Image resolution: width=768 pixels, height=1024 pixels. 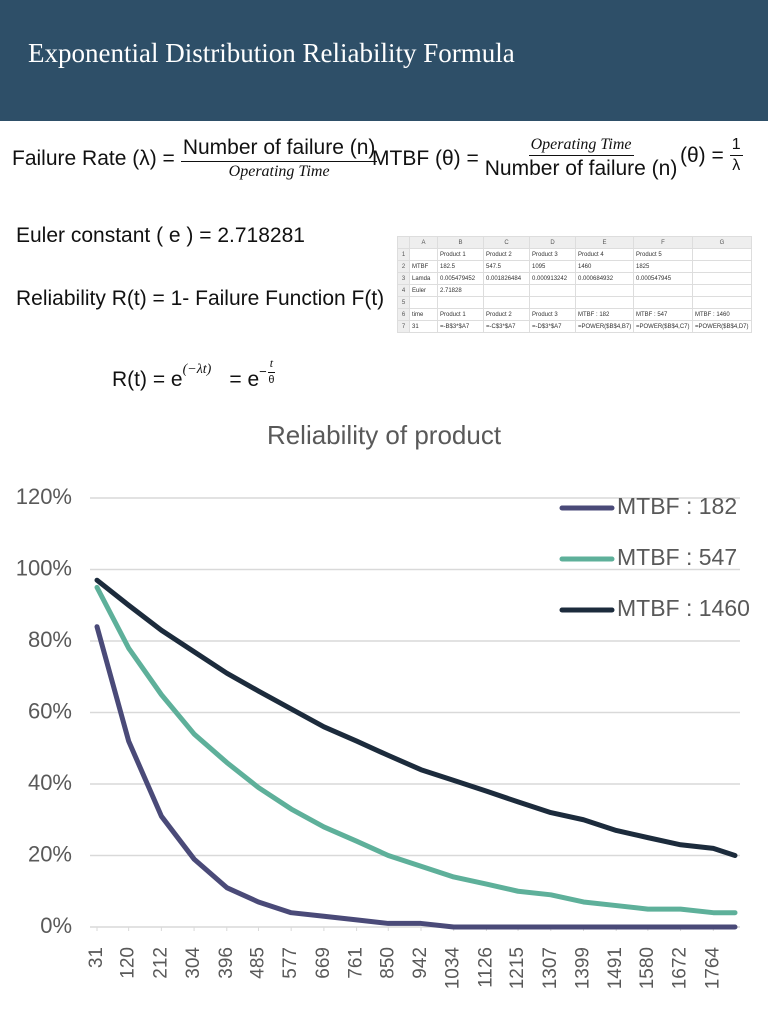 I want to click on sheet-row: 2 MTBF 182.5 547.5 1095 1460 1825, so click(x=574, y=266).